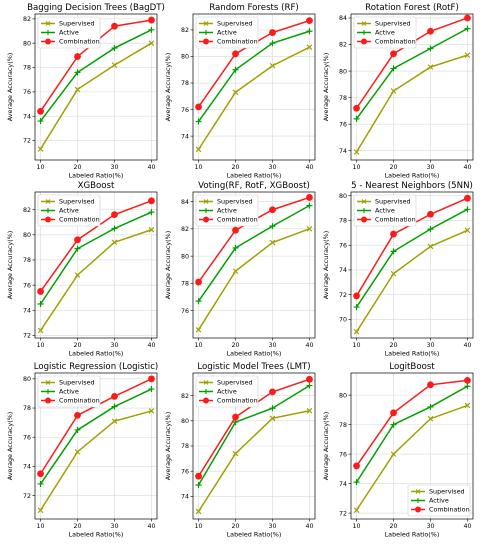 This screenshot has height=550, width=485. What do you see at coordinates (27, 336) in the screenshot?
I see `y-tick-label: 72` at bounding box center [27, 336].